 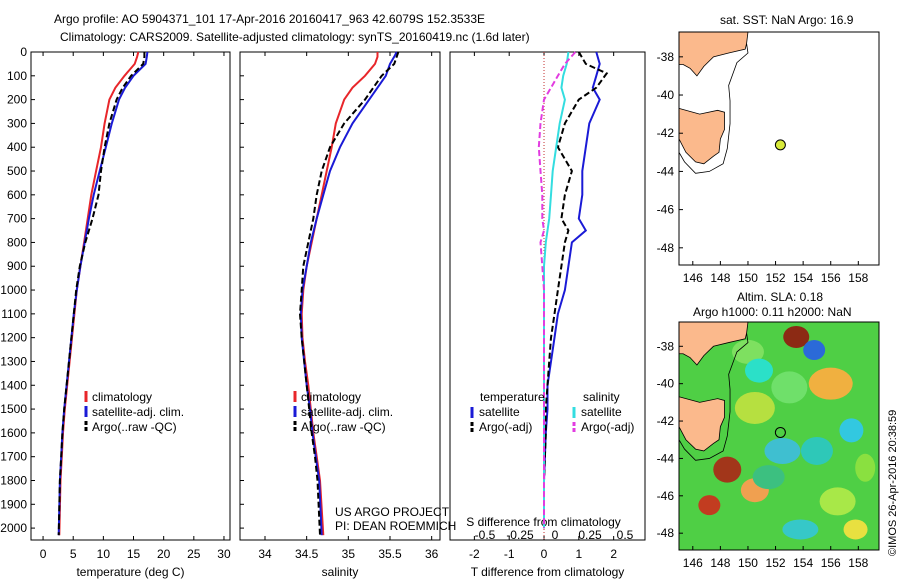 What do you see at coordinates (666, 248) in the screenshot?
I see `sst-map-lat-label: -48` at bounding box center [666, 248].